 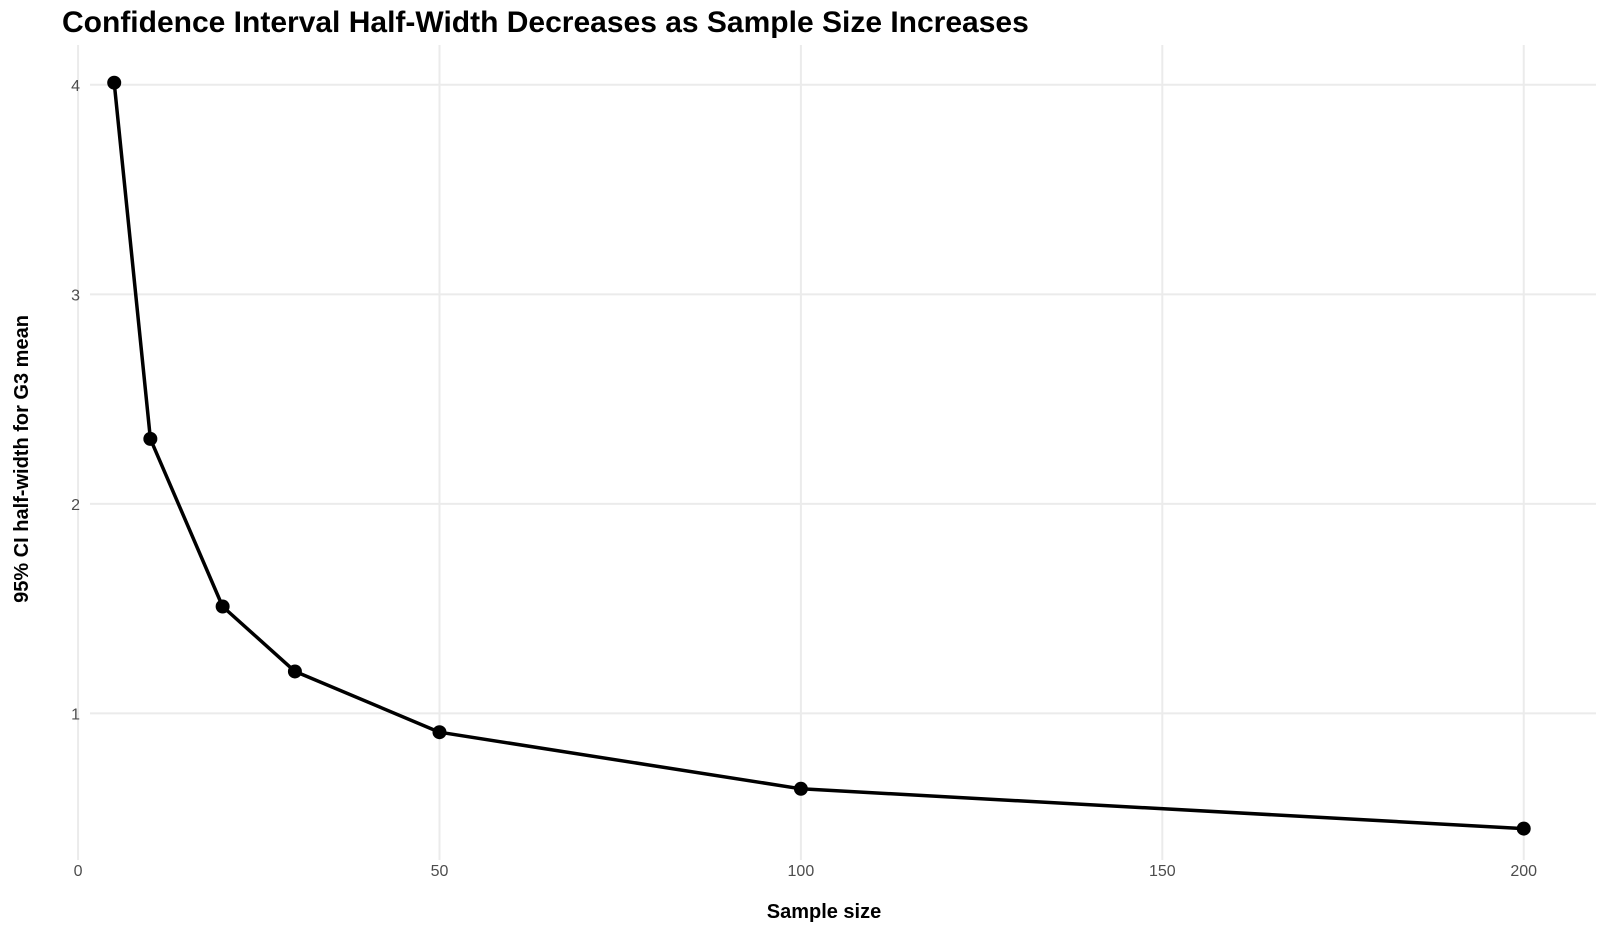 I want to click on x-tick-label: 200, so click(x=1523, y=871).